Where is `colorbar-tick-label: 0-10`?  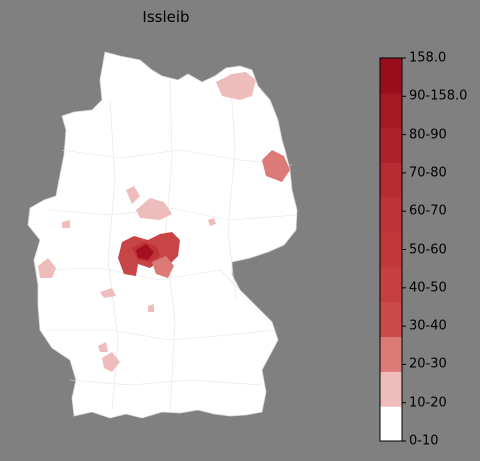 colorbar-tick-label: 0-10 is located at coordinates (424, 441).